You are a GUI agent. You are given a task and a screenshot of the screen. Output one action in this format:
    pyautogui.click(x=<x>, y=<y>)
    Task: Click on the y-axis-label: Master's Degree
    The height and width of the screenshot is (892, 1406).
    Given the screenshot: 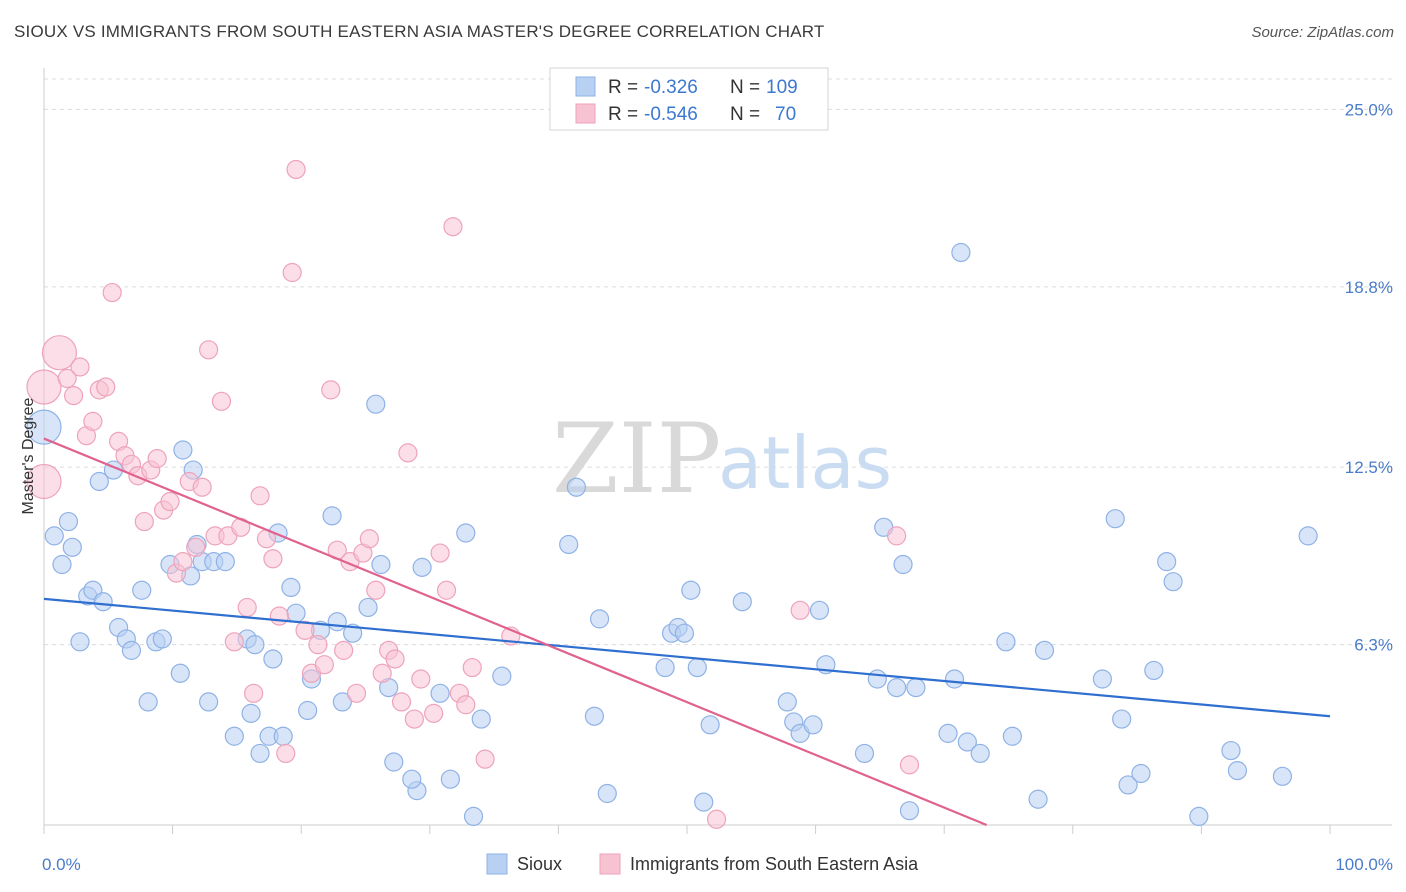 What is the action you would take?
    pyautogui.click(x=28, y=455)
    